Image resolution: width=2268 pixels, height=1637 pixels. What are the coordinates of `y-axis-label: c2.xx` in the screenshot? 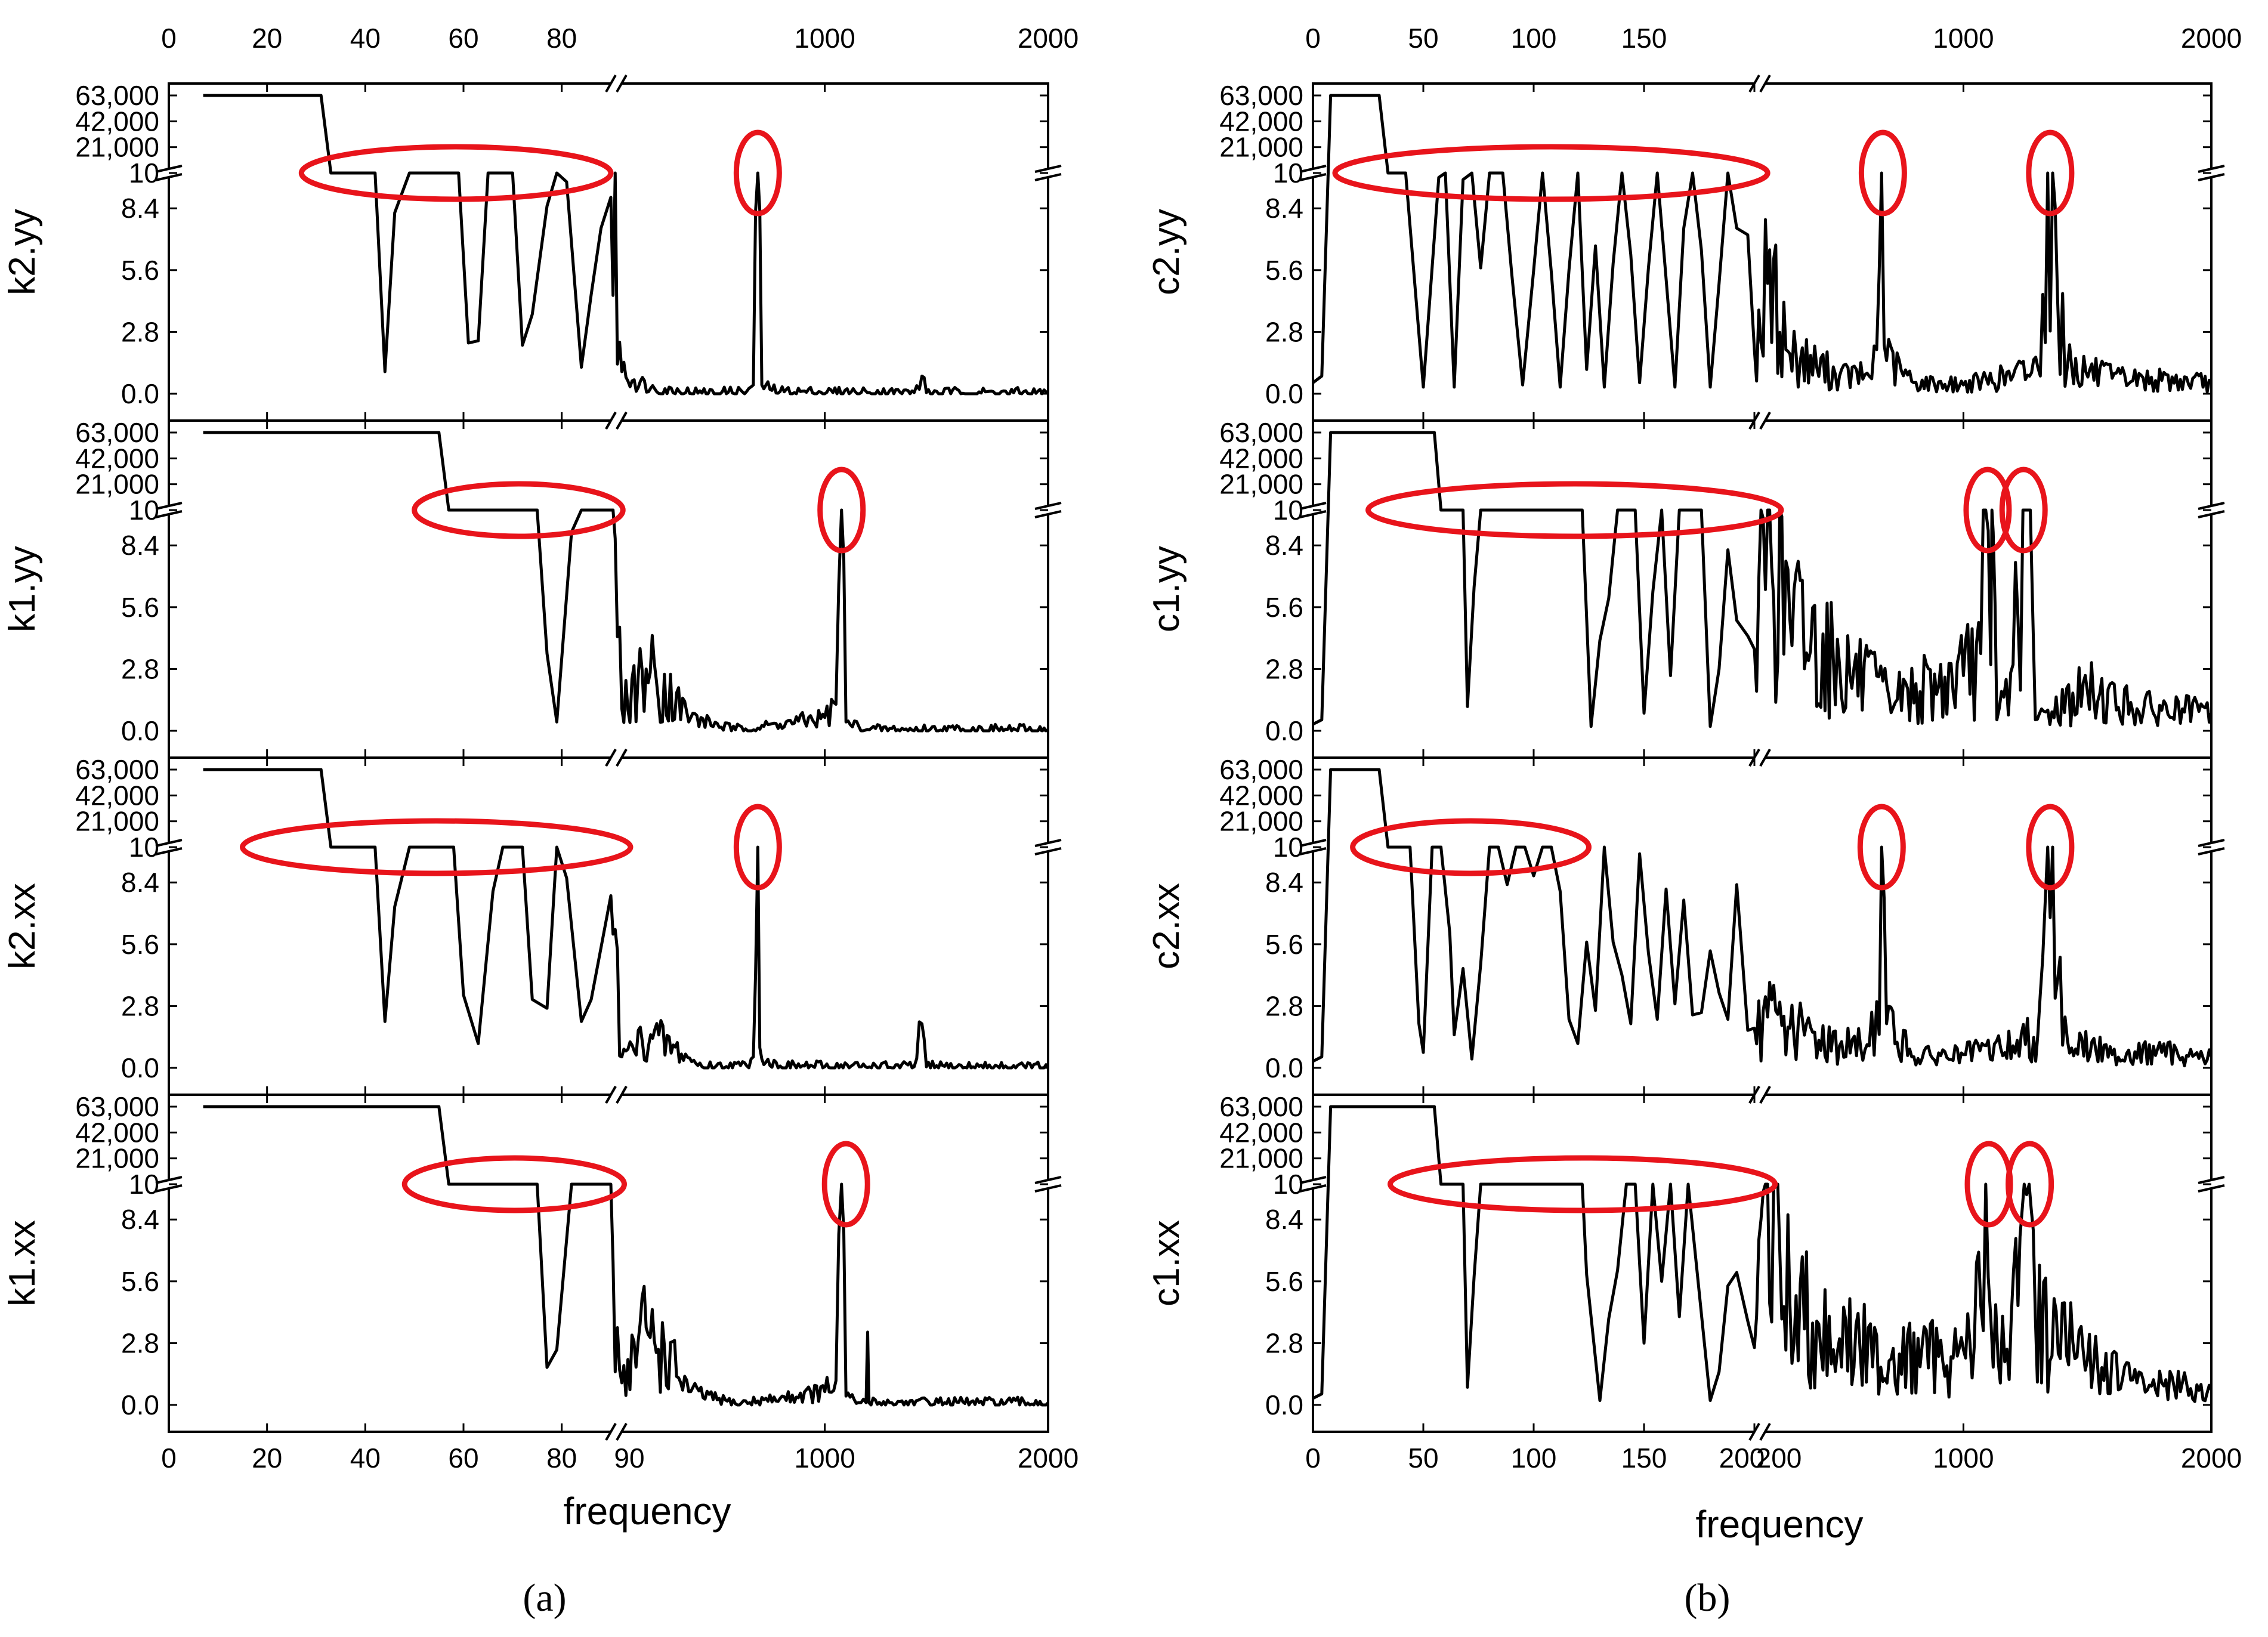 It's located at (1166, 926).